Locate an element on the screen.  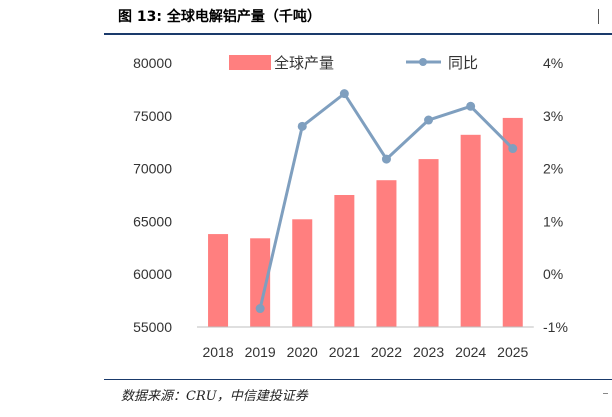
header-edge-mark is located at coordinates (598, 16).